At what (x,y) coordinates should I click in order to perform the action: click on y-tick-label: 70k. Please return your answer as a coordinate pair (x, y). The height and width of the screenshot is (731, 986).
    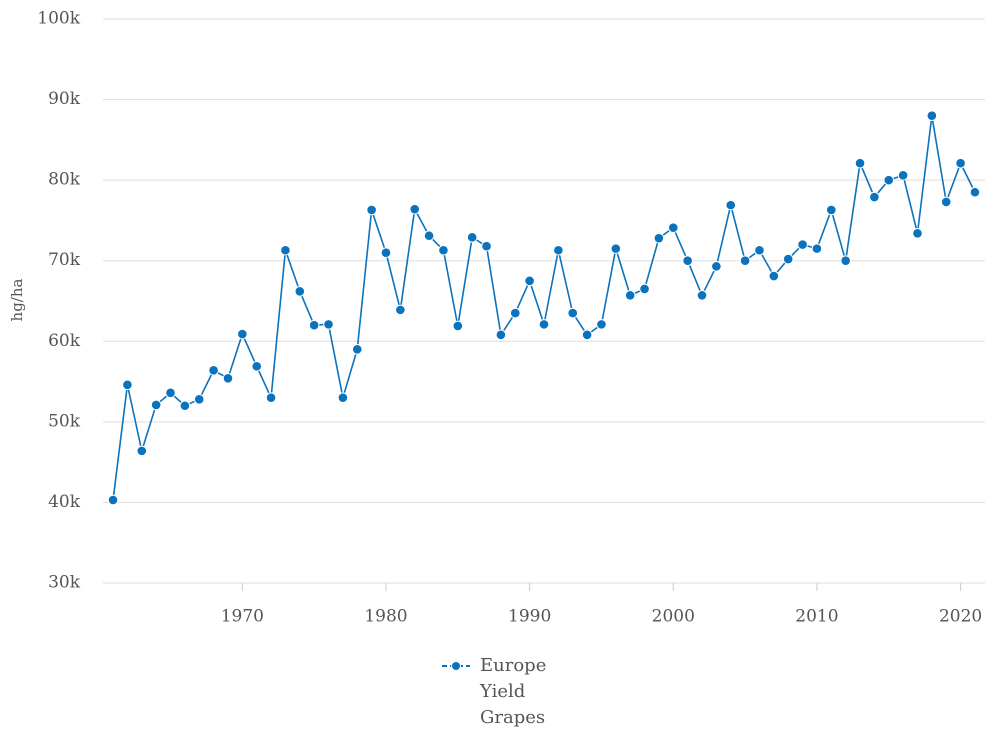
    Looking at the image, I should click on (64, 260).